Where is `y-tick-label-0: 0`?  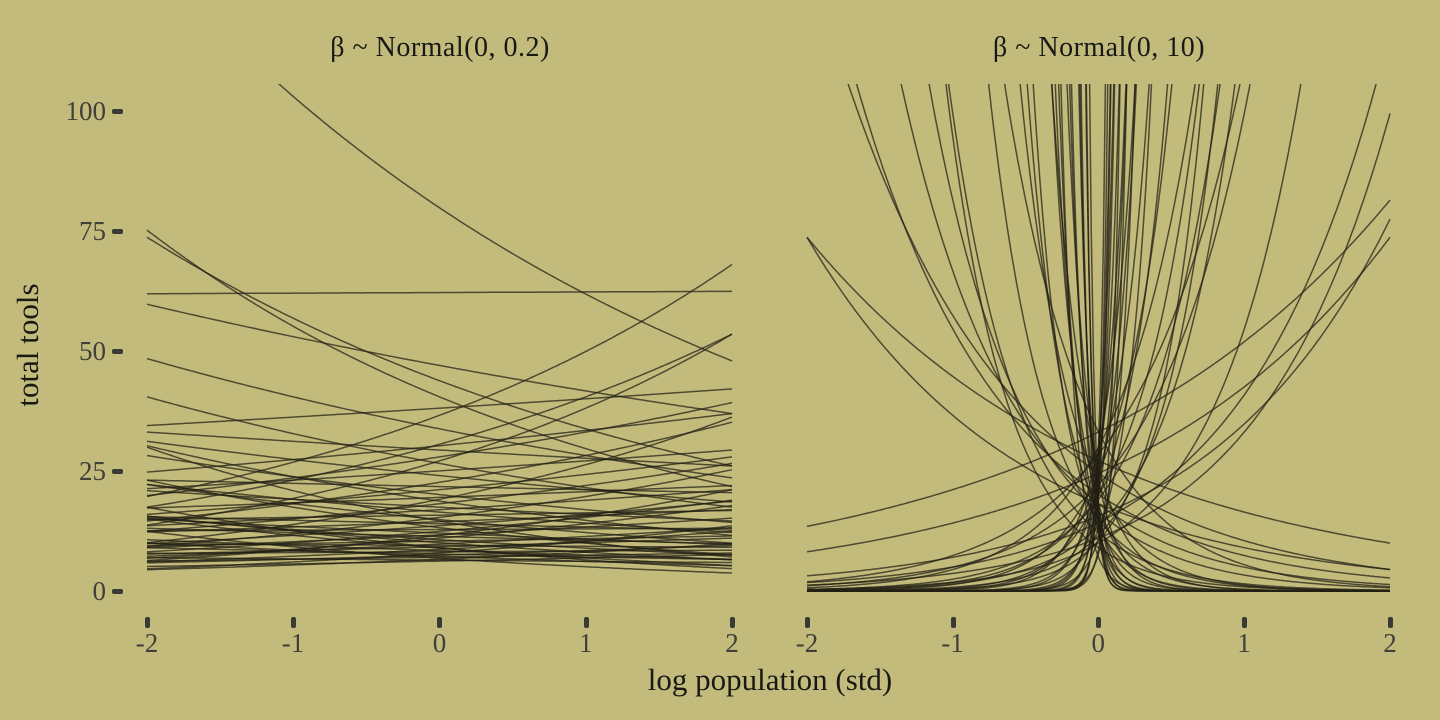
y-tick-label-0: 0 is located at coordinates (99, 591).